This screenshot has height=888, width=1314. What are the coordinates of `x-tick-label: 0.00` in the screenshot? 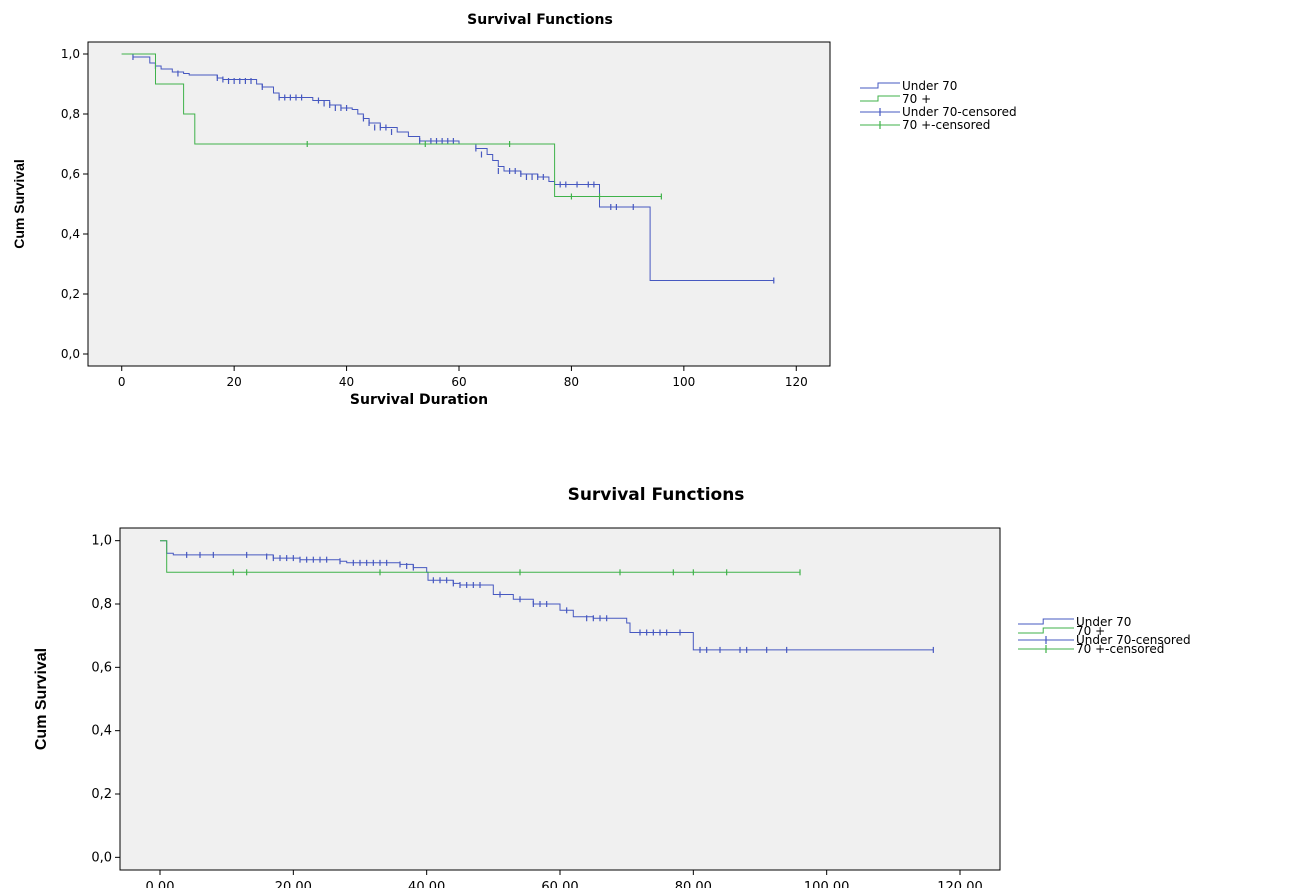 It's located at (160, 884).